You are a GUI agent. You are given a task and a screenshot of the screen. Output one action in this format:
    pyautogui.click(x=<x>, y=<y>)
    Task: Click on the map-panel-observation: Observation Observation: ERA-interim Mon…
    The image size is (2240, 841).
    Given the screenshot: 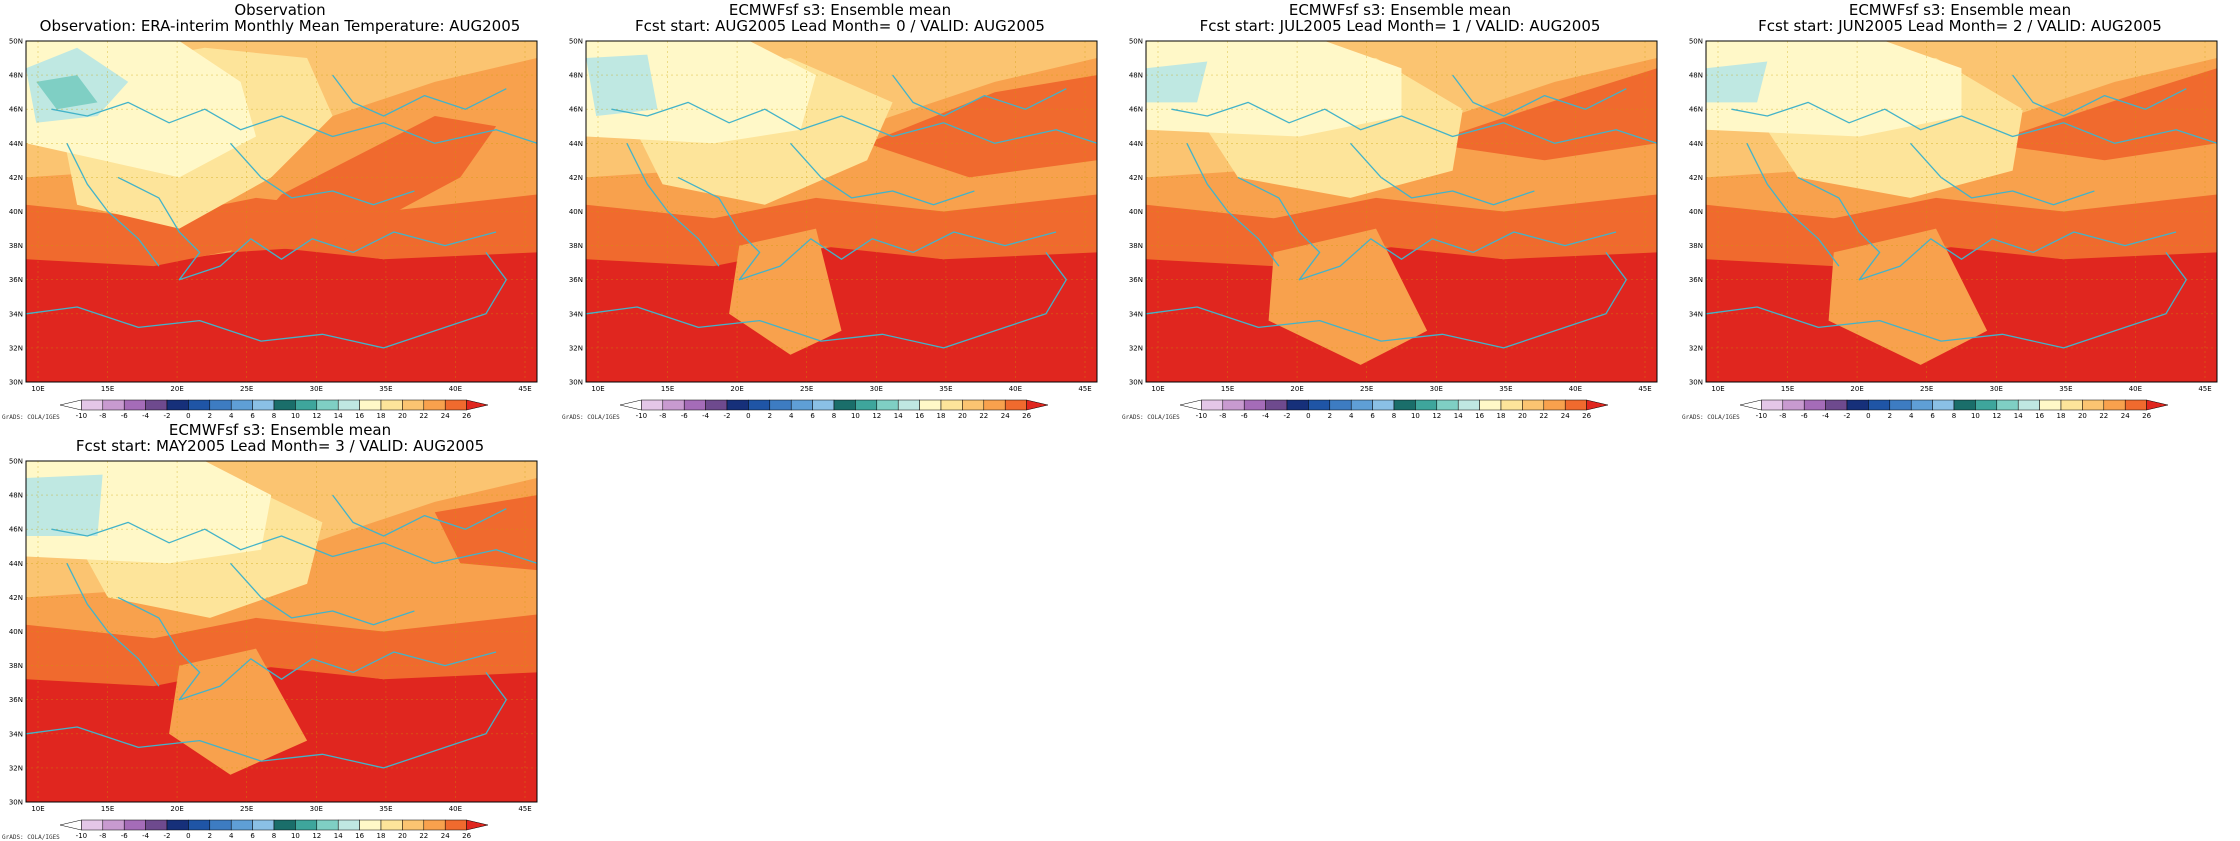 What is the action you would take?
    pyautogui.click(x=280, y=210)
    